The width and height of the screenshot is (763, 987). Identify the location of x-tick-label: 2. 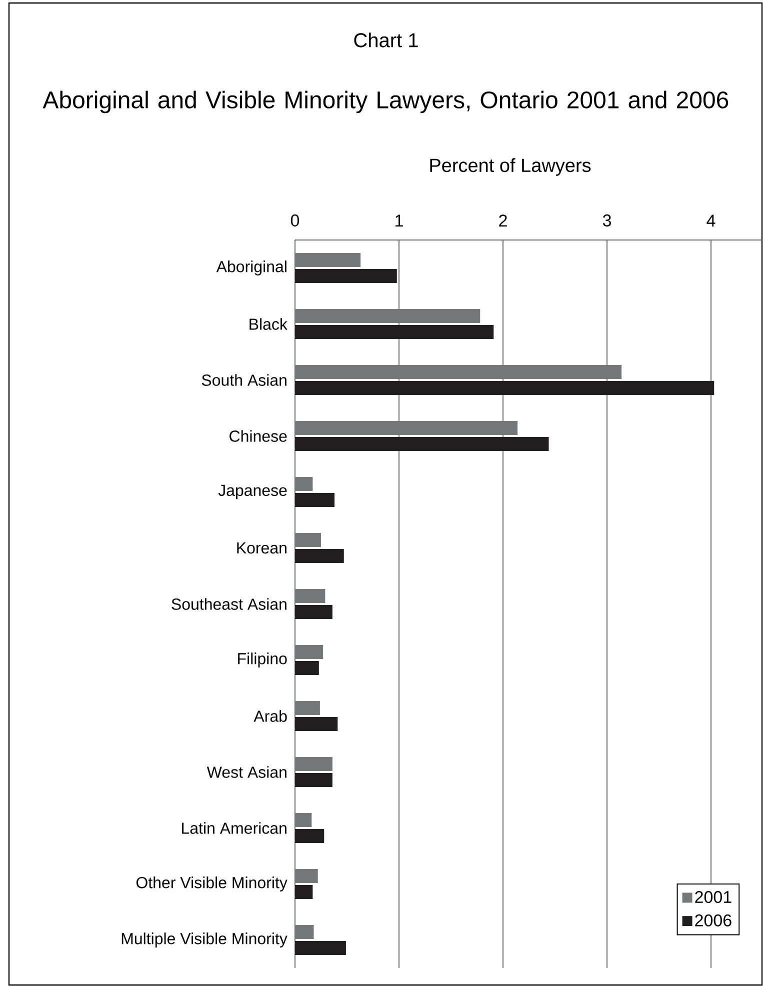
(503, 220).